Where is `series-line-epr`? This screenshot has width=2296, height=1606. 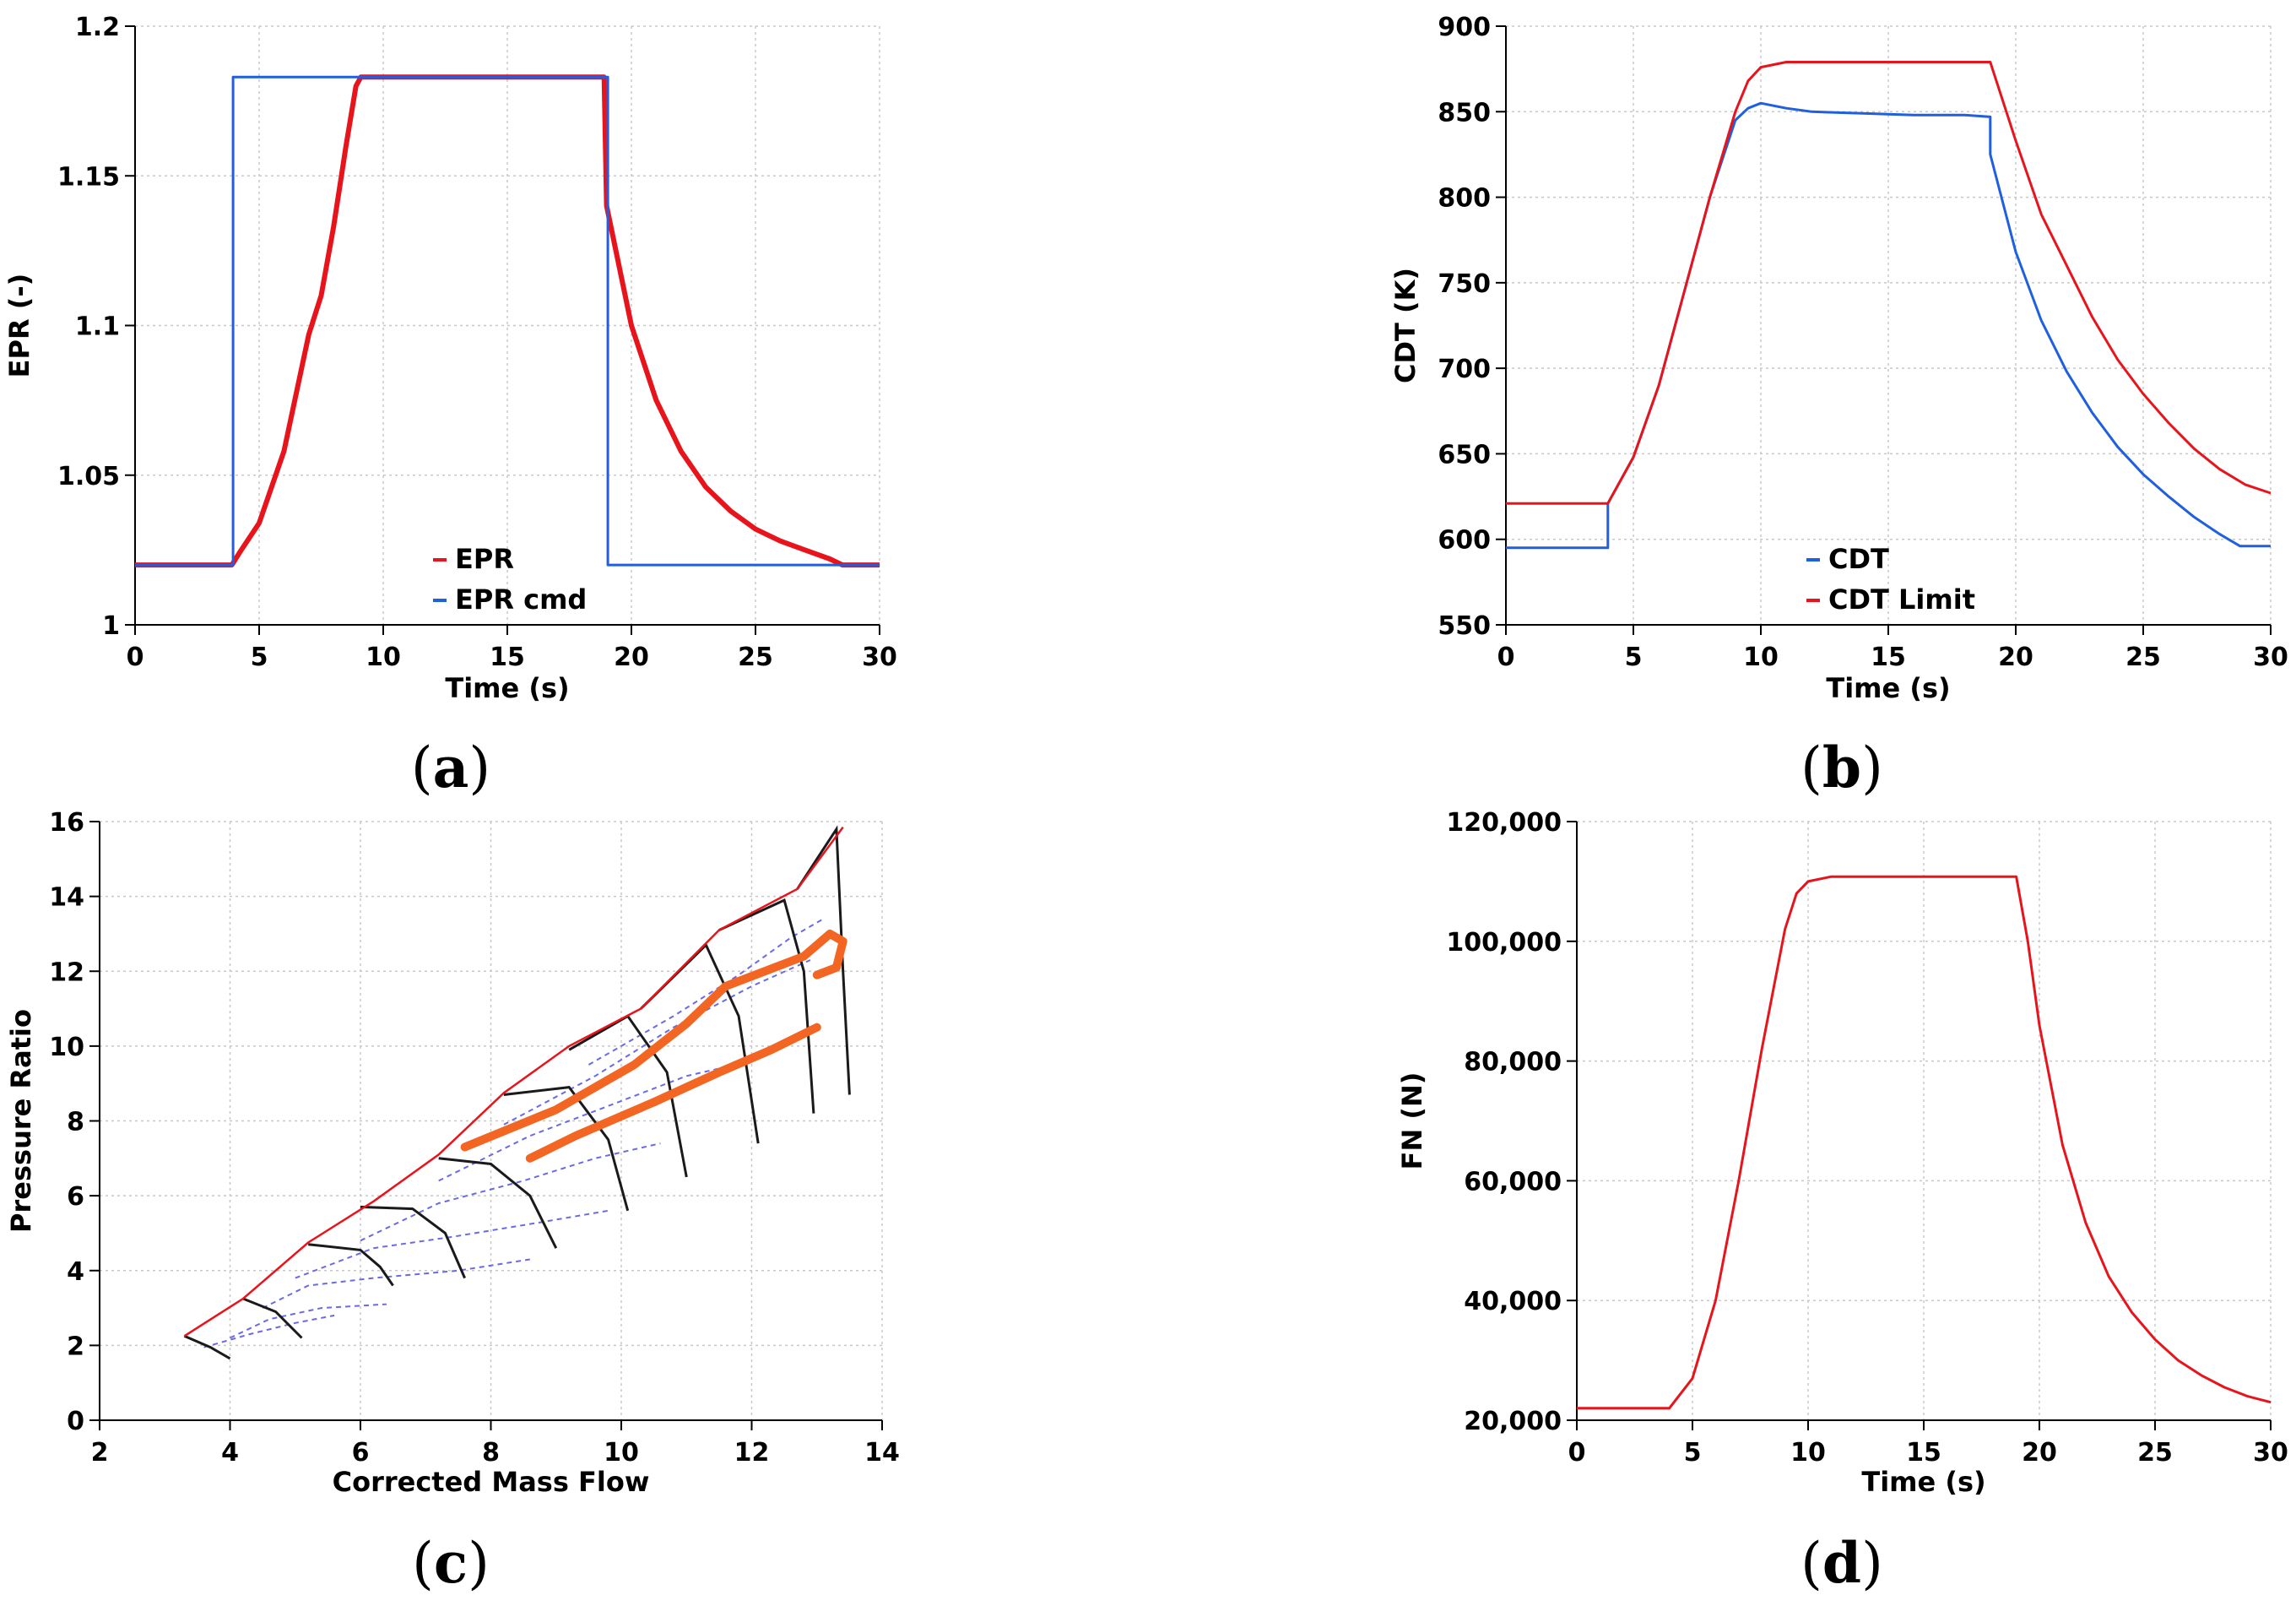 series-line-epr is located at coordinates (507, 321).